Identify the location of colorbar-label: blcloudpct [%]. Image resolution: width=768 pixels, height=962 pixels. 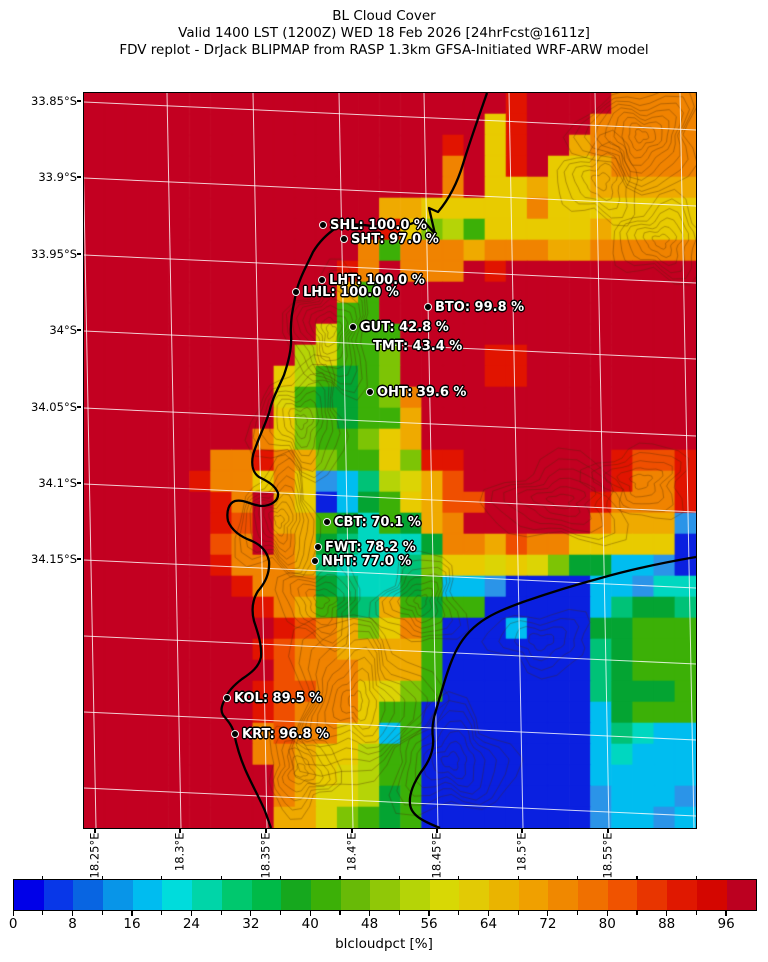
(384, 944).